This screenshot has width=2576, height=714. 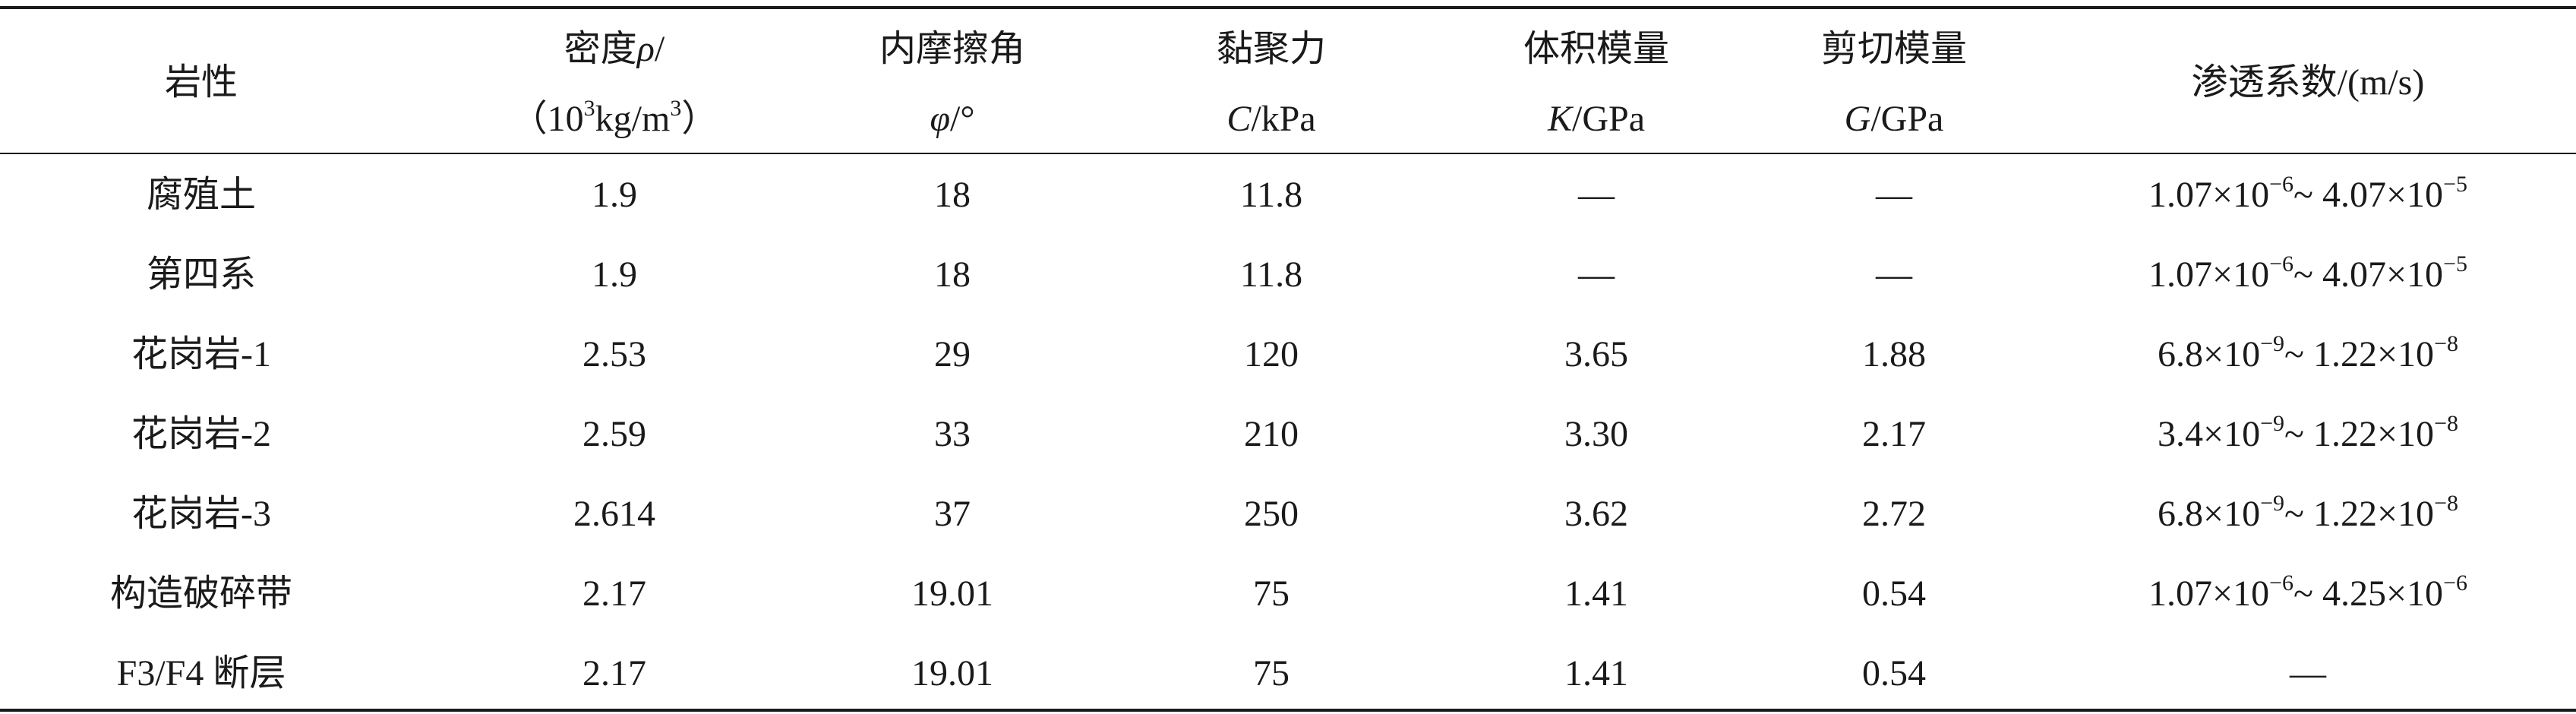 What do you see at coordinates (201, 514) in the screenshot?
I see `table-cell: 花岗岩-3` at bounding box center [201, 514].